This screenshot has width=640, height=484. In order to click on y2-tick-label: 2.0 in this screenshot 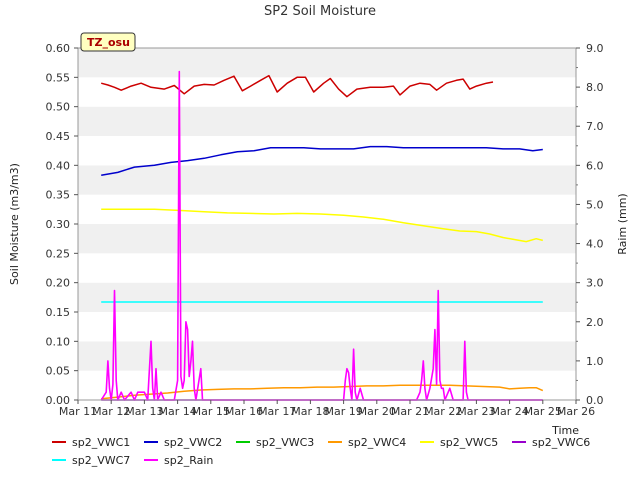, I will do `click(595, 322)`.